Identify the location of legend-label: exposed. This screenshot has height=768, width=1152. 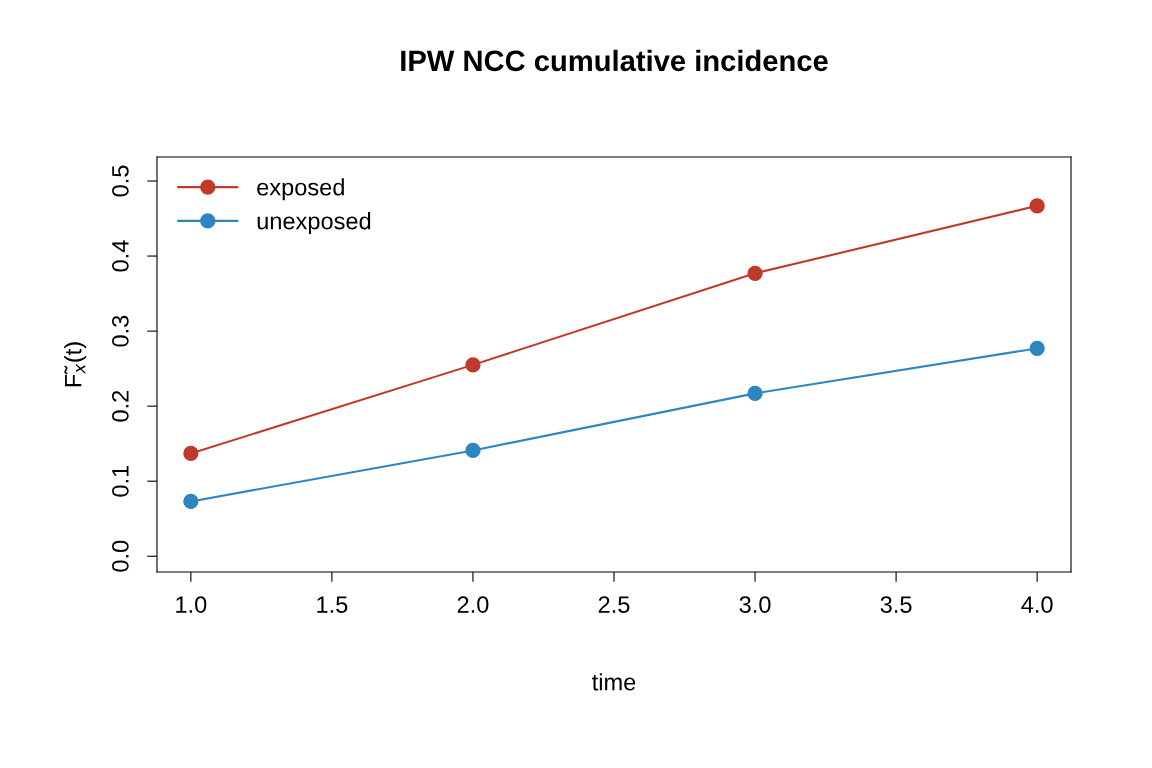
(300, 189).